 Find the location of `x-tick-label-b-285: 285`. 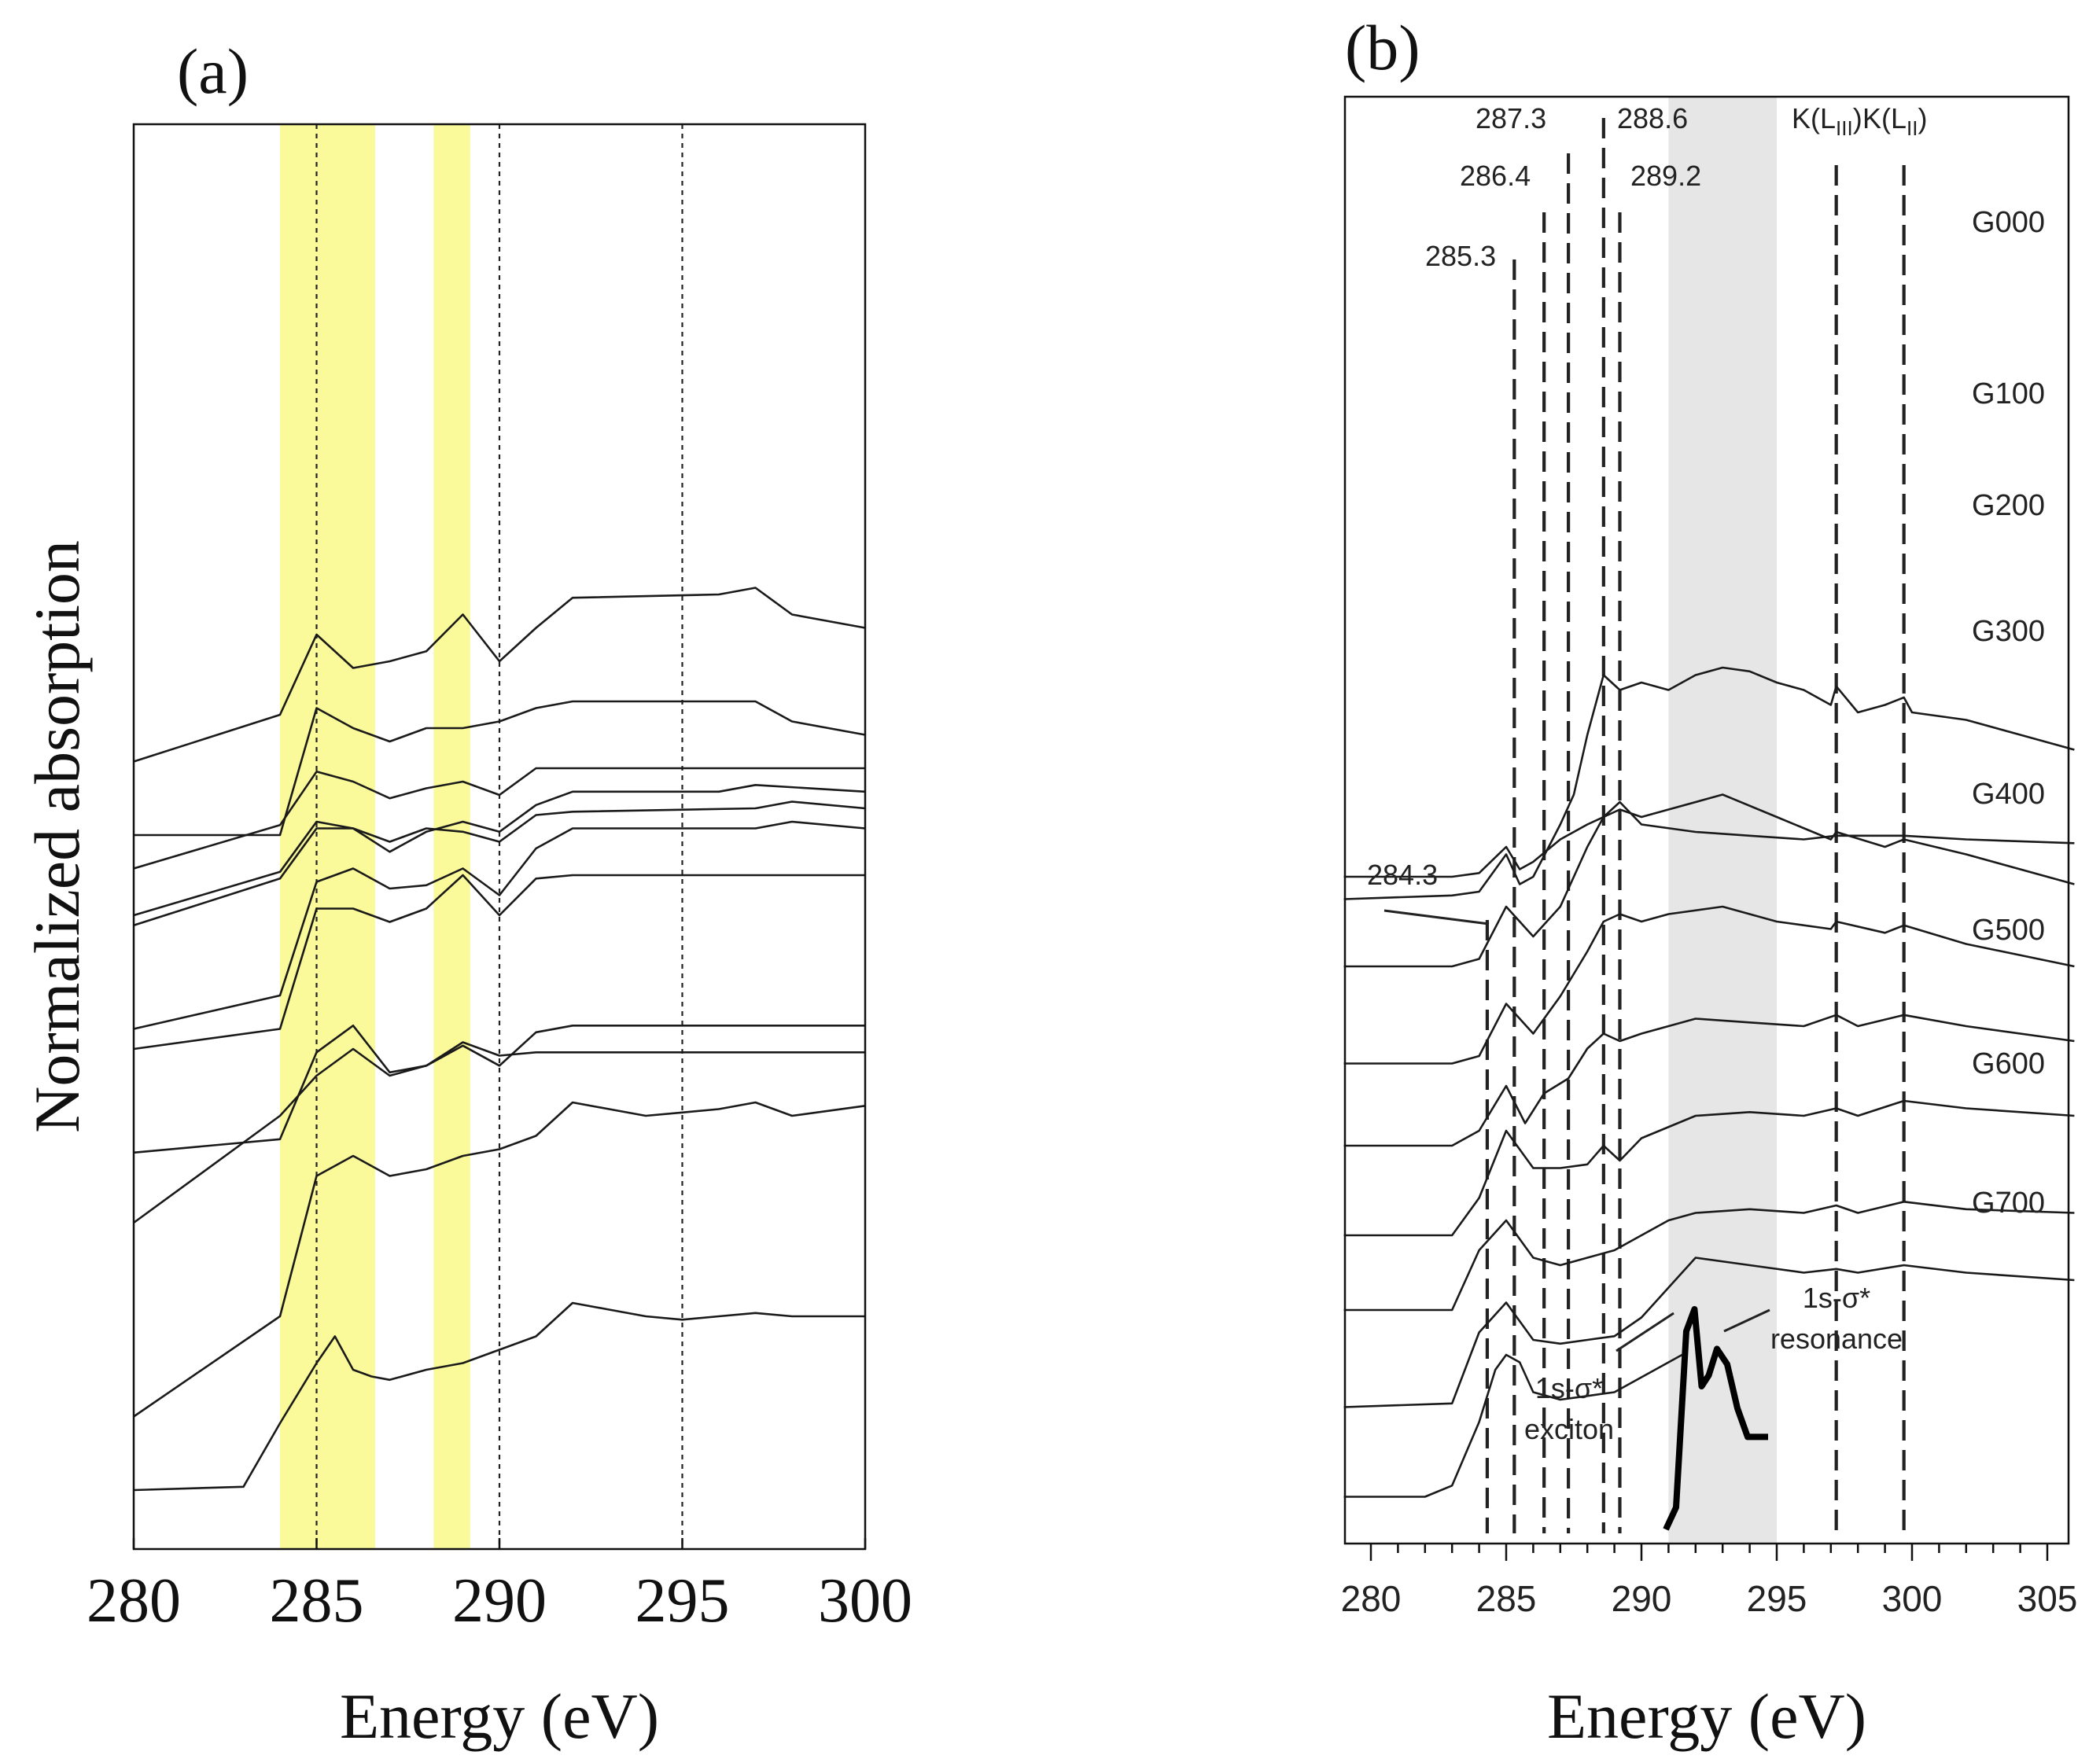

x-tick-label-b-285: 285 is located at coordinates (1506, 1598).